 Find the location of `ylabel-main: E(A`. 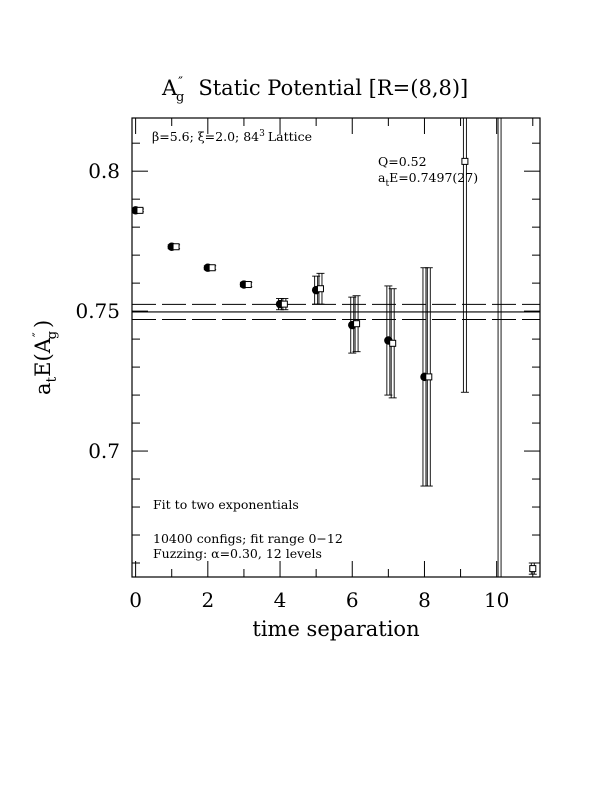

ylabel-main: E(A is located at coordinates (43, 357).